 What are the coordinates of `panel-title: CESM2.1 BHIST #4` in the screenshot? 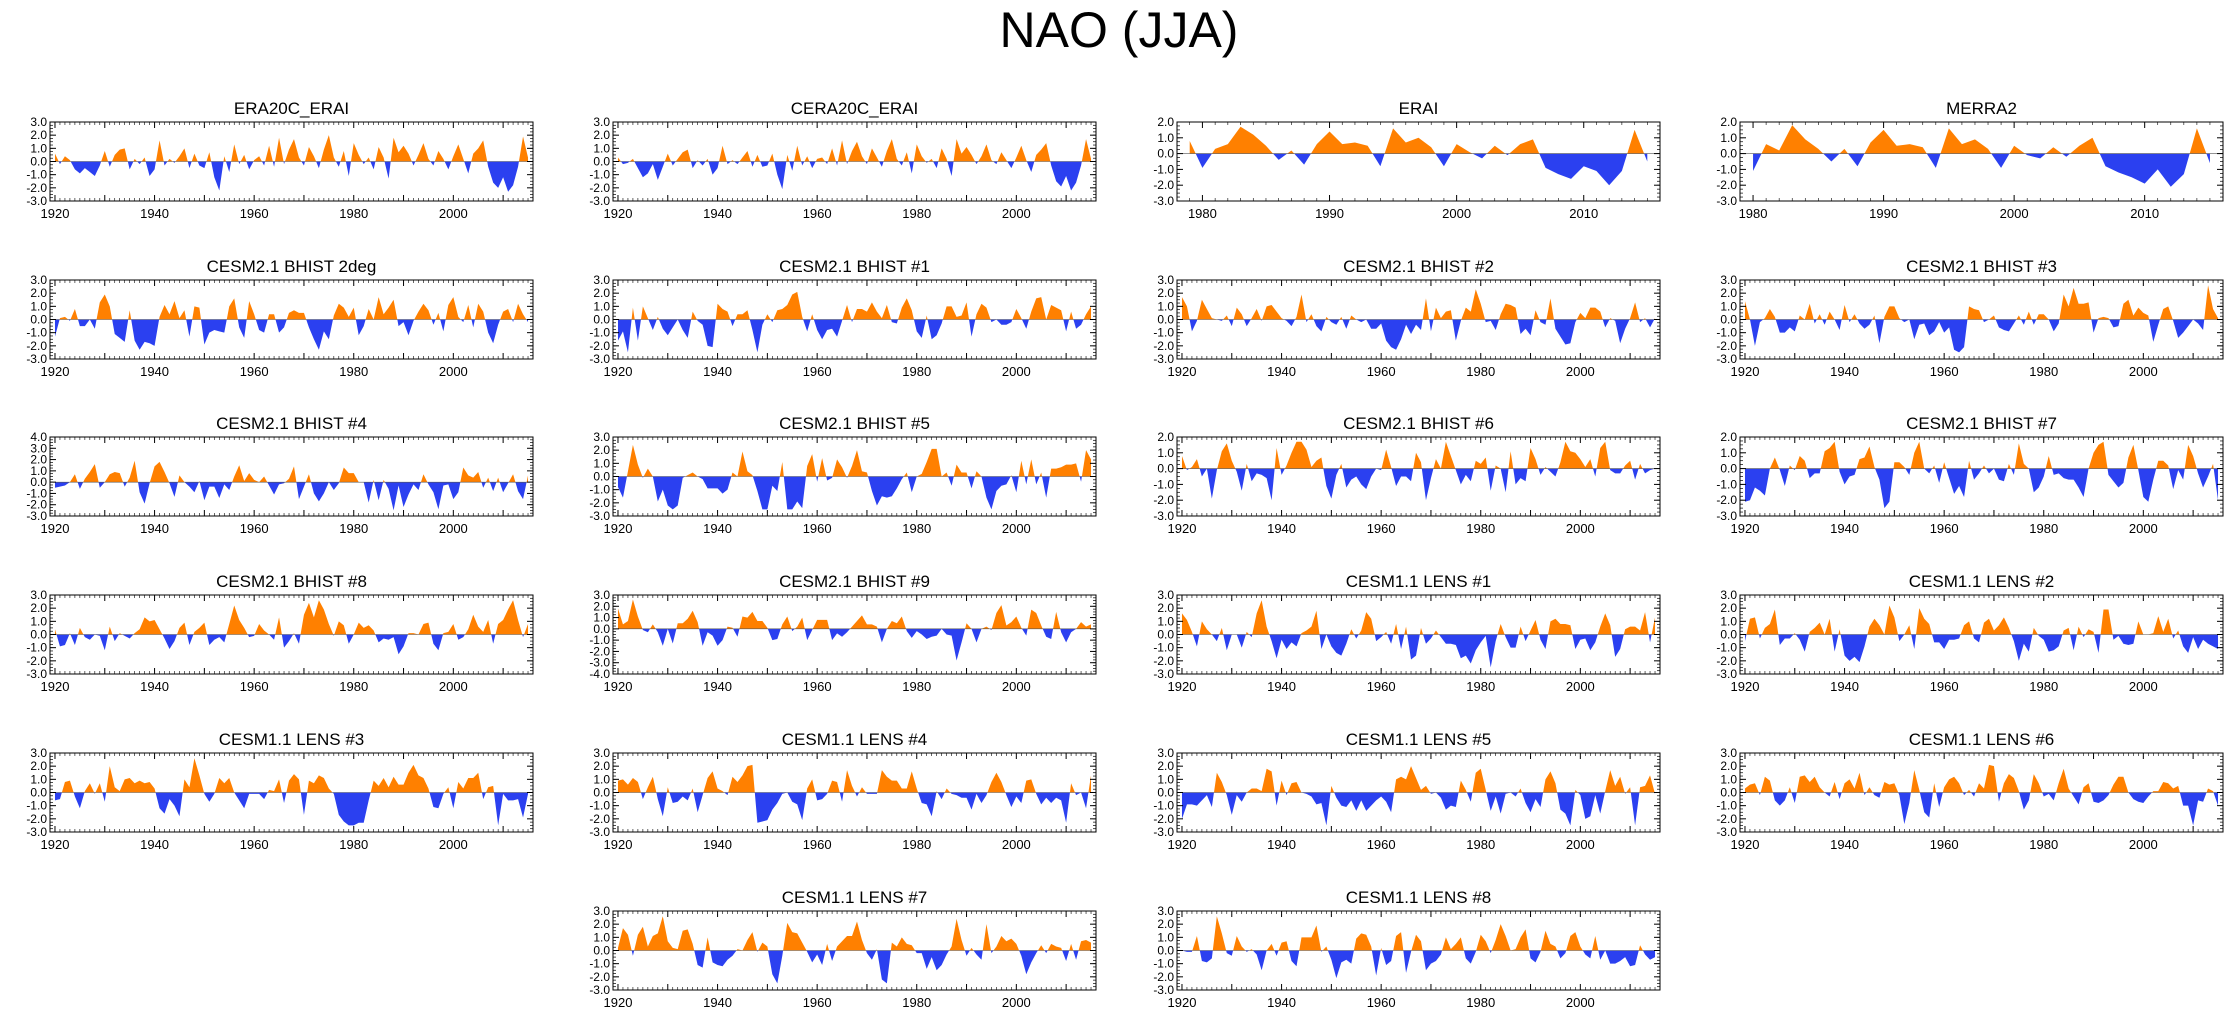 It's located at (291, 423).